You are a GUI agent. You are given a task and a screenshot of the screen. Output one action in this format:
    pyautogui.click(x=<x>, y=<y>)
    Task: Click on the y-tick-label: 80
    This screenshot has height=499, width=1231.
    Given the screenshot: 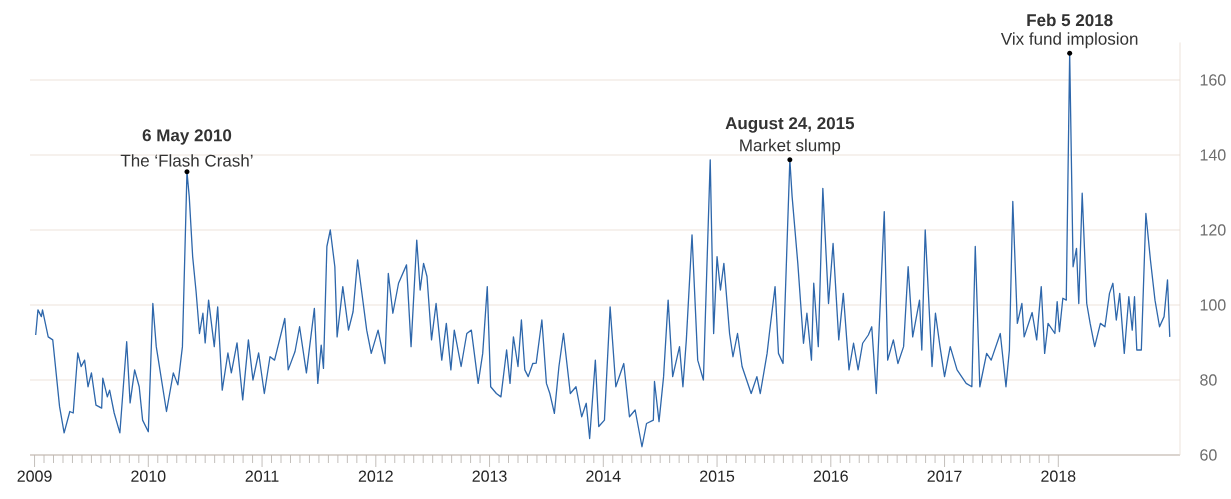 What is the action you would take?
    pyautogui.click(x=1208, y=380)
    